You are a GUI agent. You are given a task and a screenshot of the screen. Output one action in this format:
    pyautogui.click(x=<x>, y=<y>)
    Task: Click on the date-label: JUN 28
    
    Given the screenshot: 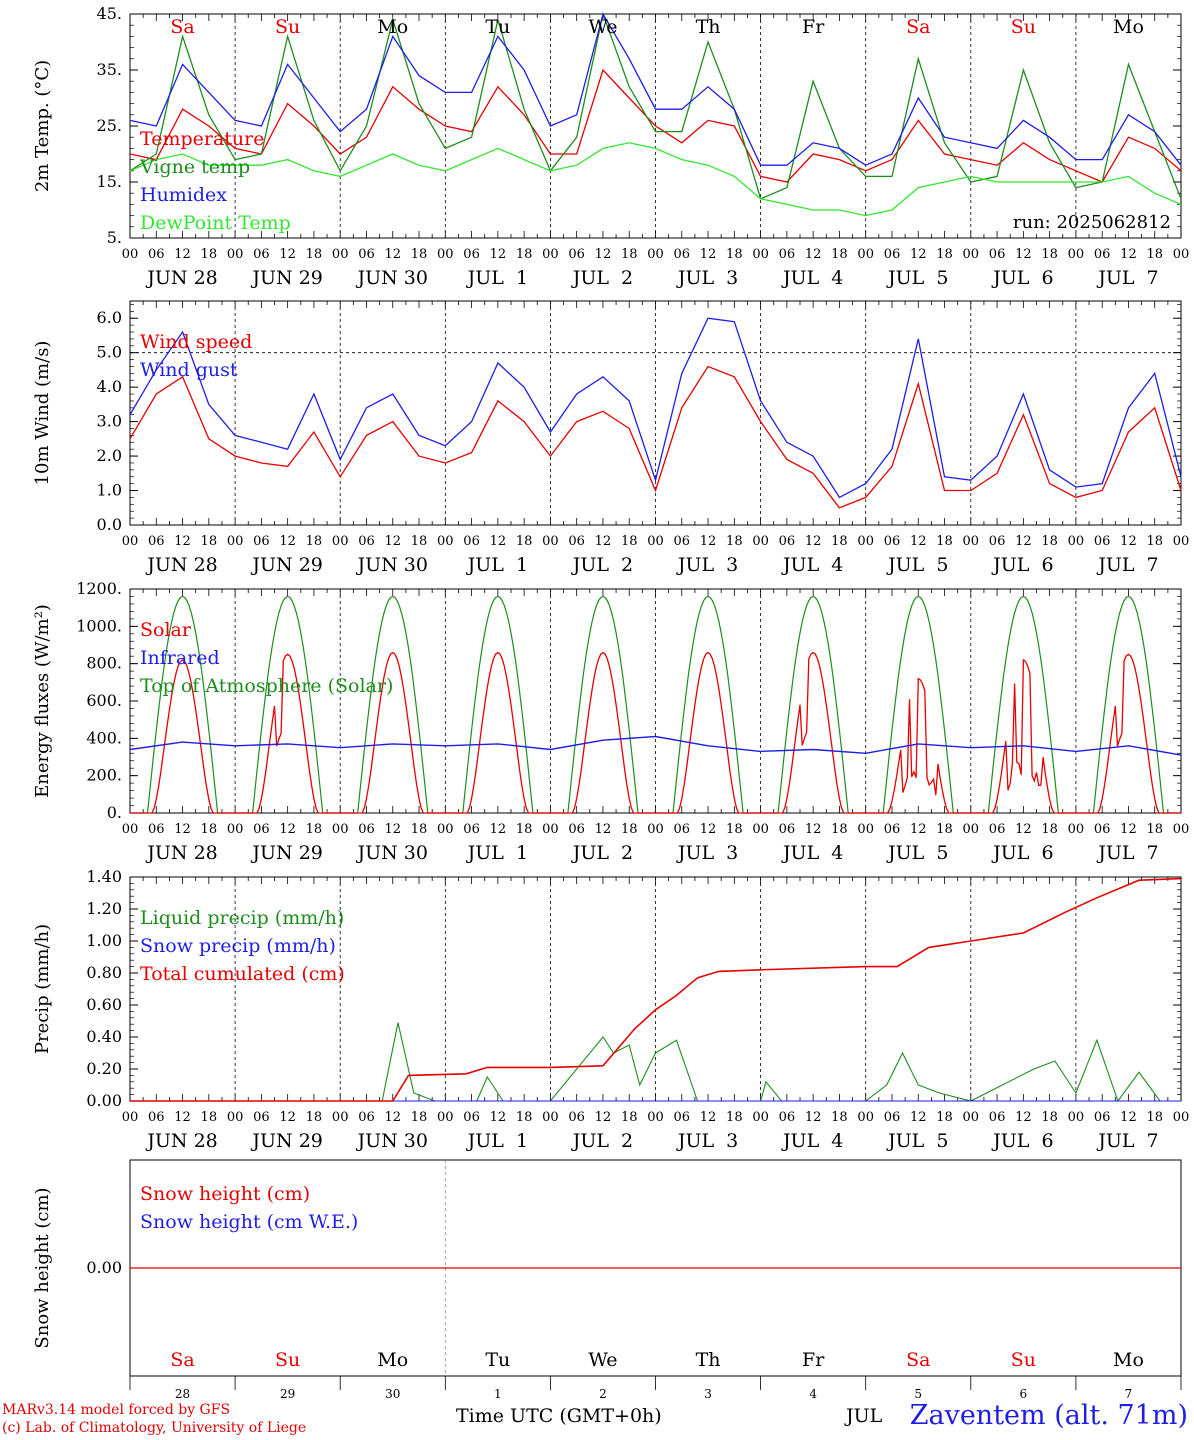 What is the action you would take?
    pyautogui.click(x=181, y=1141)
    